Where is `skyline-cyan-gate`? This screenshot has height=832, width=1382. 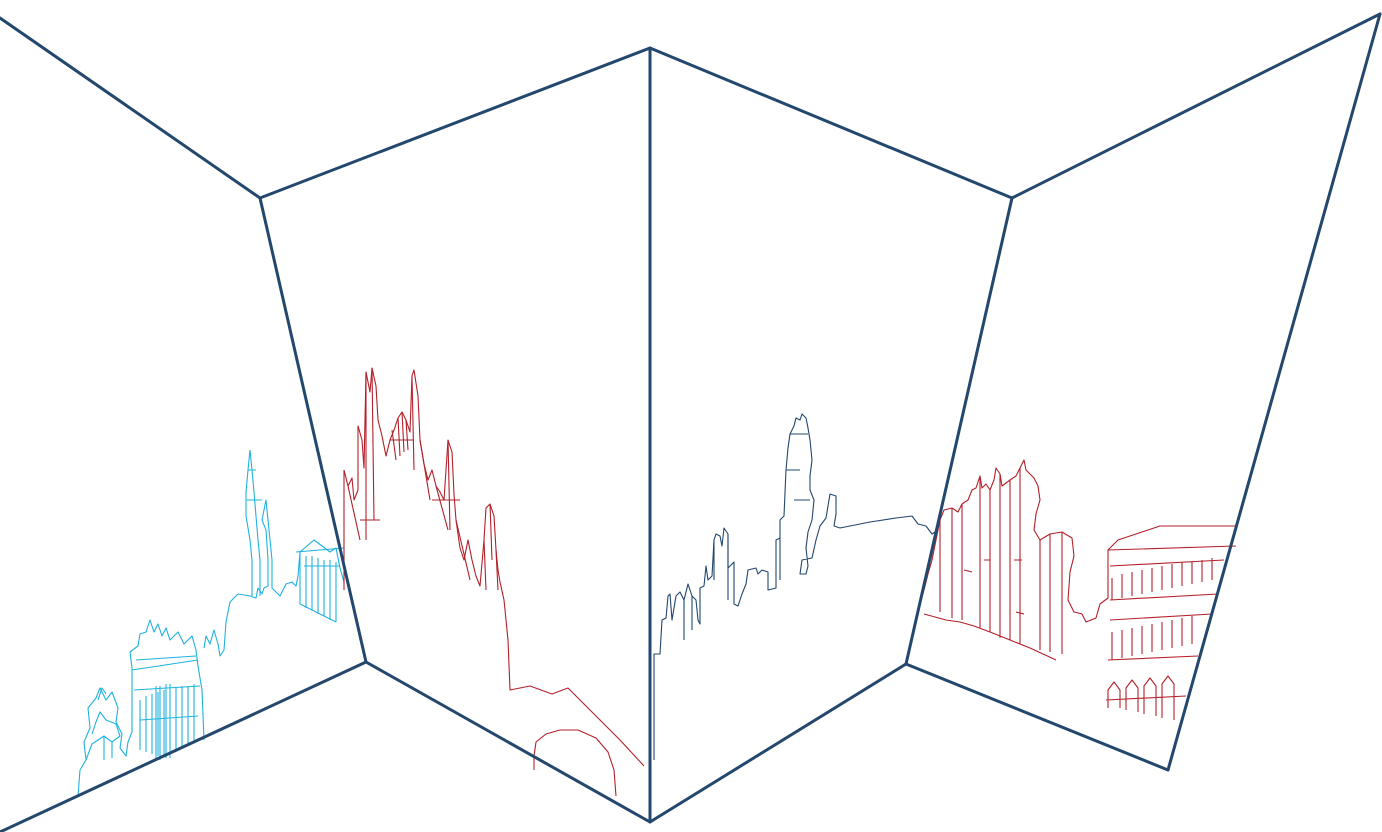
skyline-cyan-gate is located at coordinates (320, 585).